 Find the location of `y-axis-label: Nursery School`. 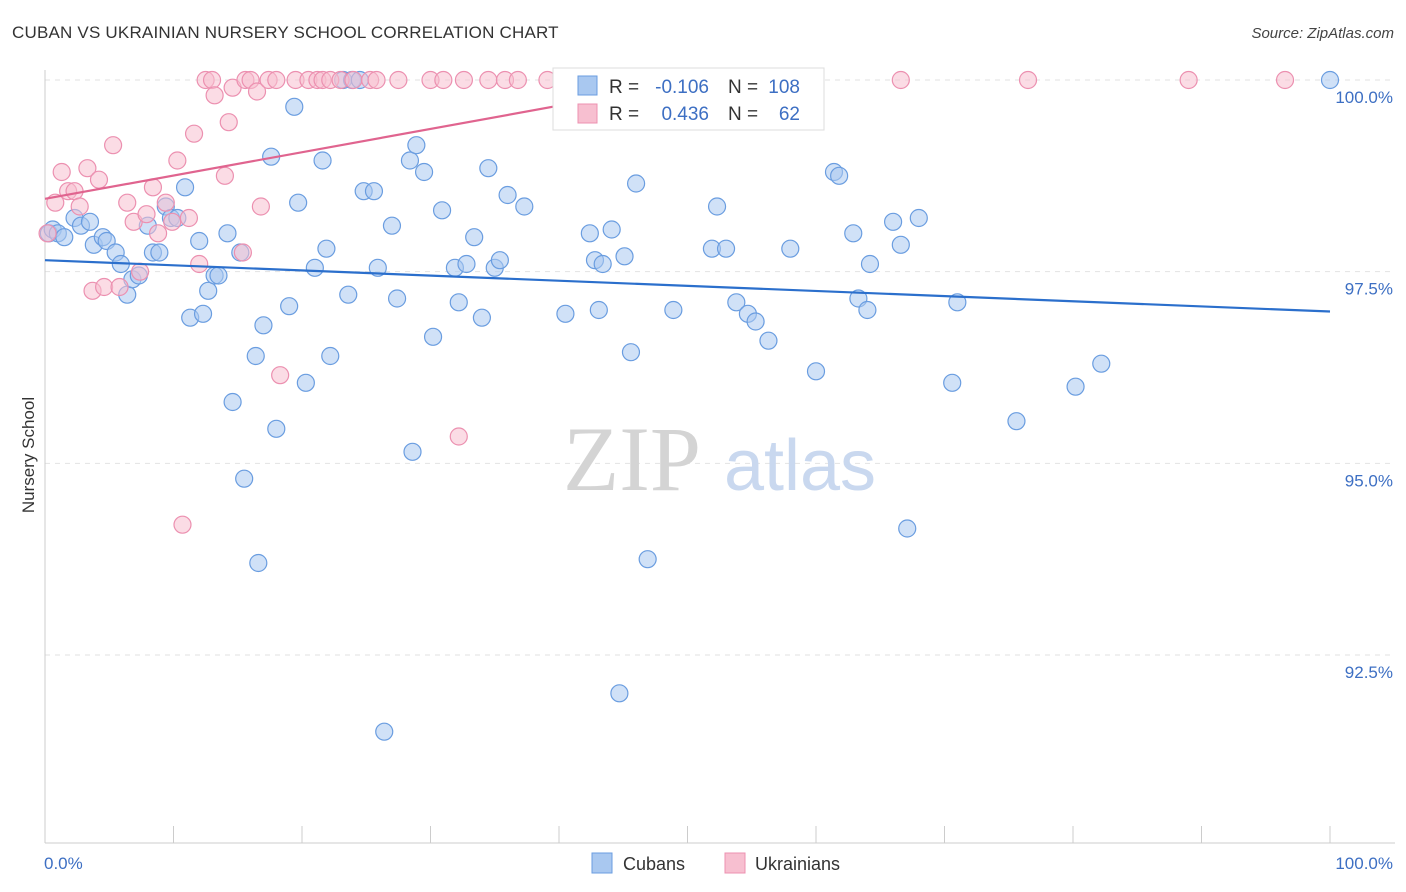

y-axis-label: Nursery School is located at coordinates (28, 455).